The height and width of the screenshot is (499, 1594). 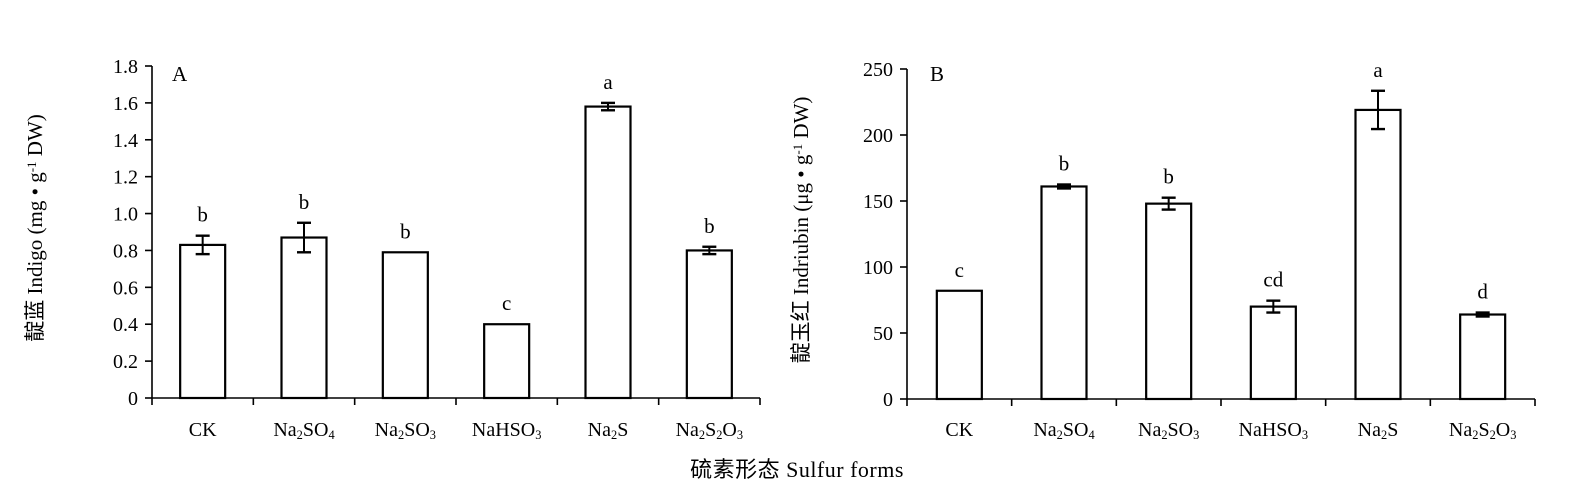 What do you see at coordinates (1482, 292) in the screenshot?
I see `significance-letter: d` at bounding box center [1482, 292].